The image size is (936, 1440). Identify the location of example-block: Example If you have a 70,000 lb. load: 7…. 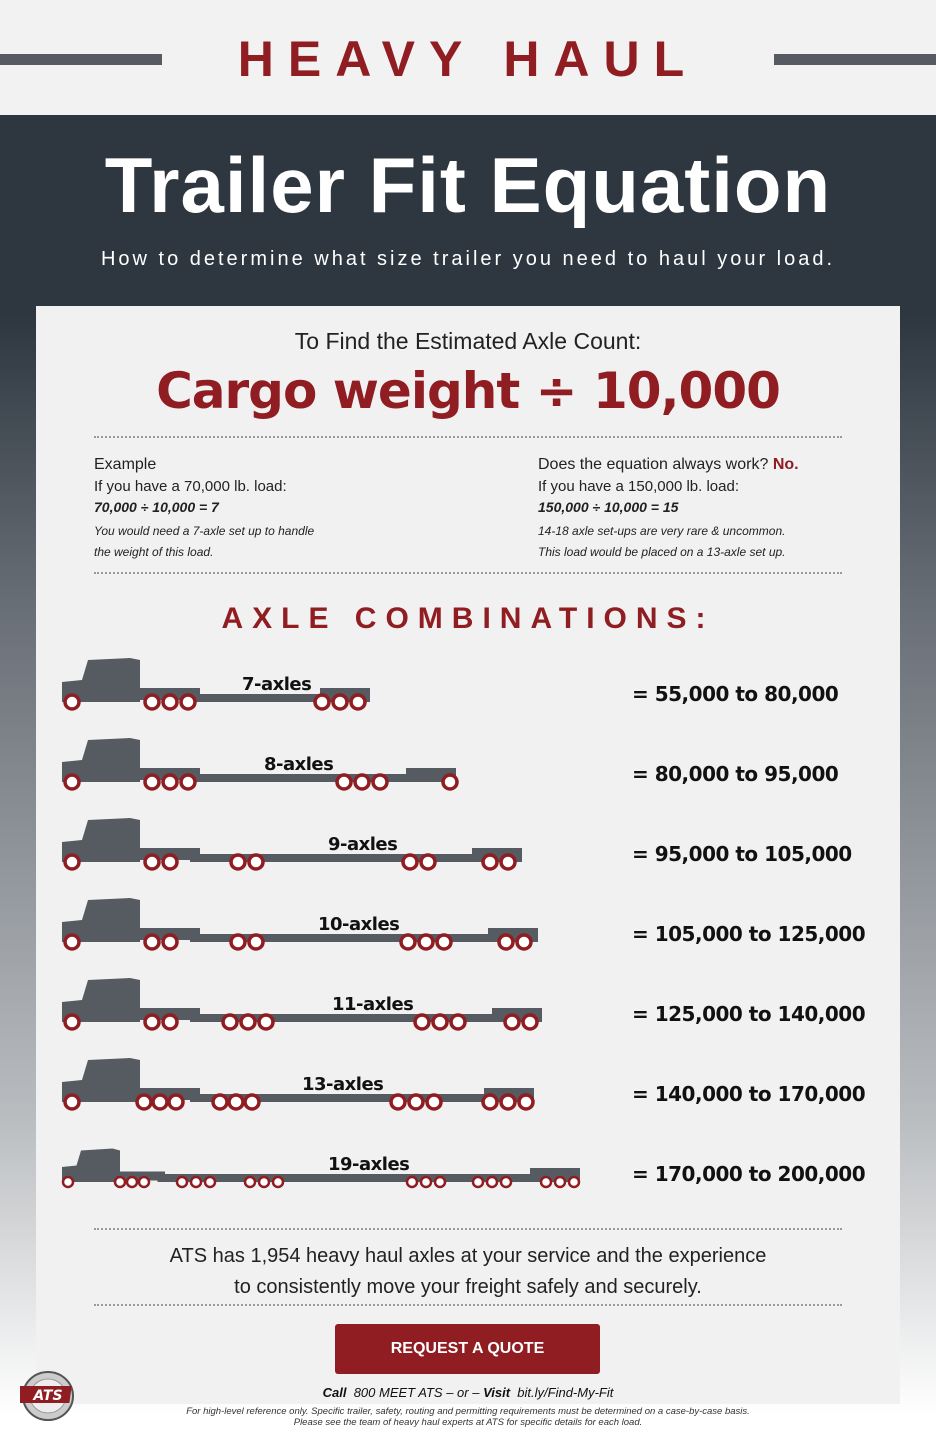
(204, 509).